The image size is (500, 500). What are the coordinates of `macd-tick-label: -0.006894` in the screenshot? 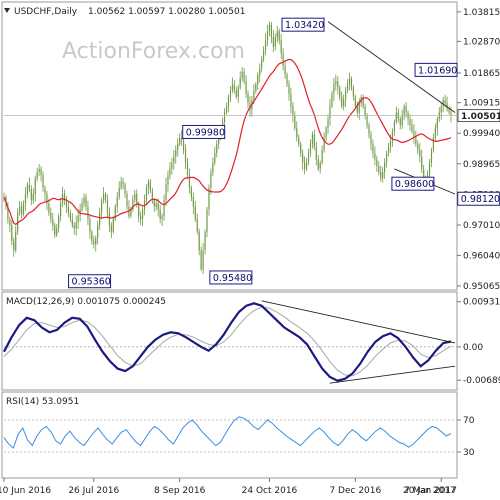 It's located at (481, 381).